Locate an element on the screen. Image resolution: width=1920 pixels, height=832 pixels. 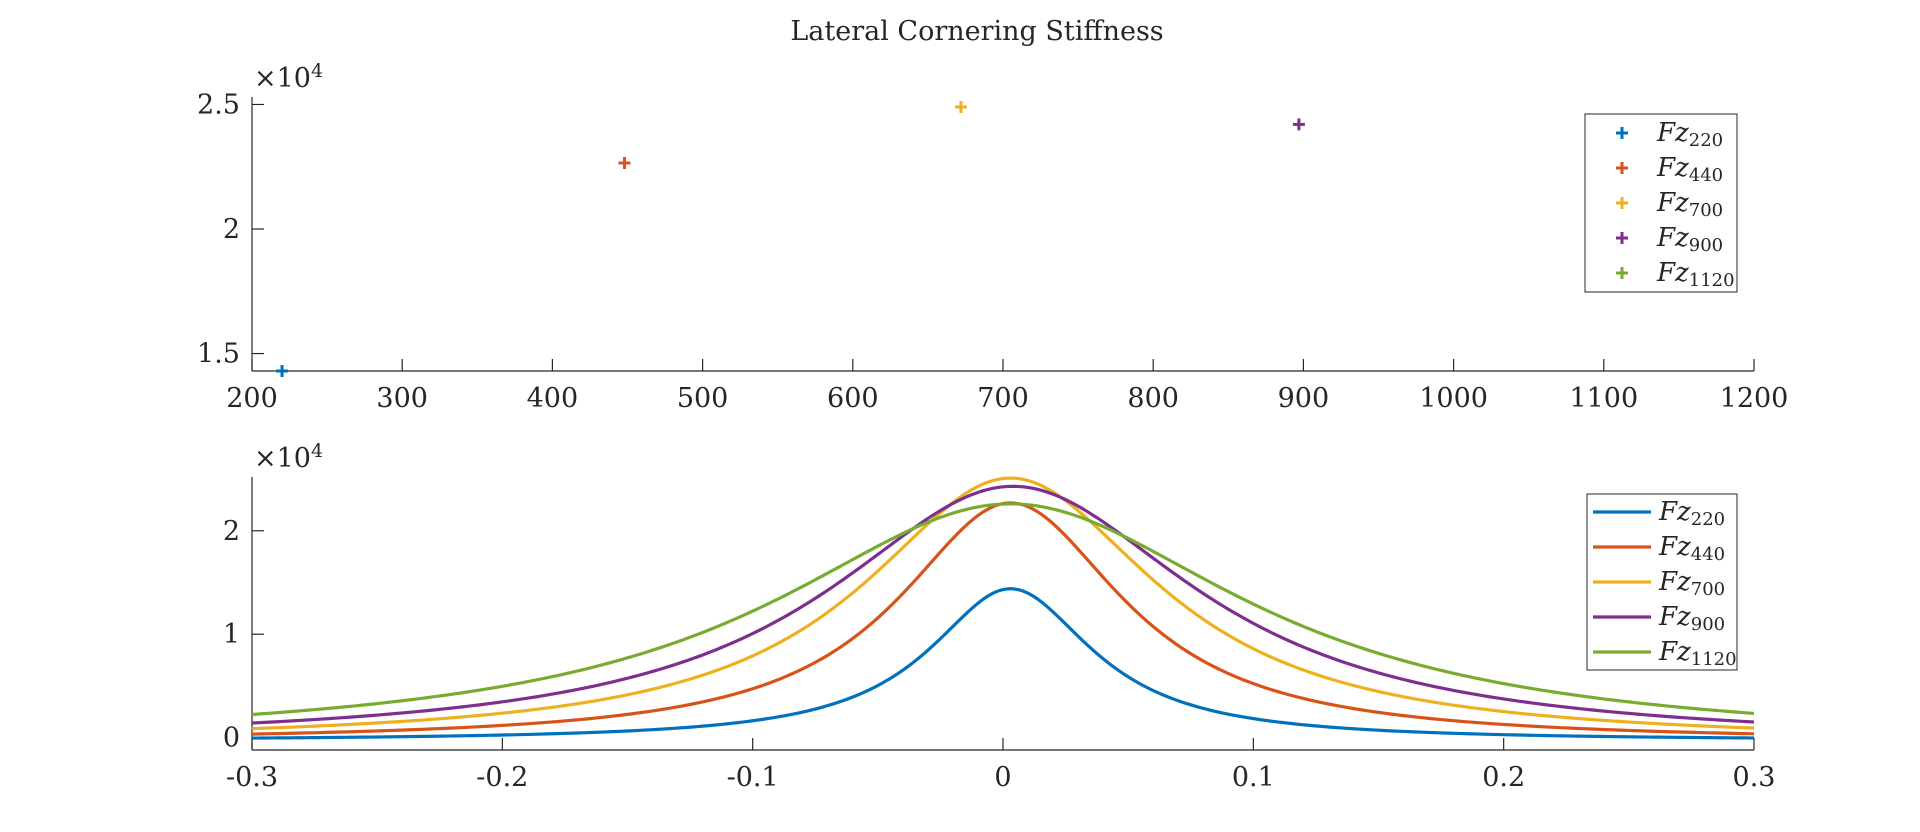
x-tick-label: 1000 is located at coordinates (1453, 398).